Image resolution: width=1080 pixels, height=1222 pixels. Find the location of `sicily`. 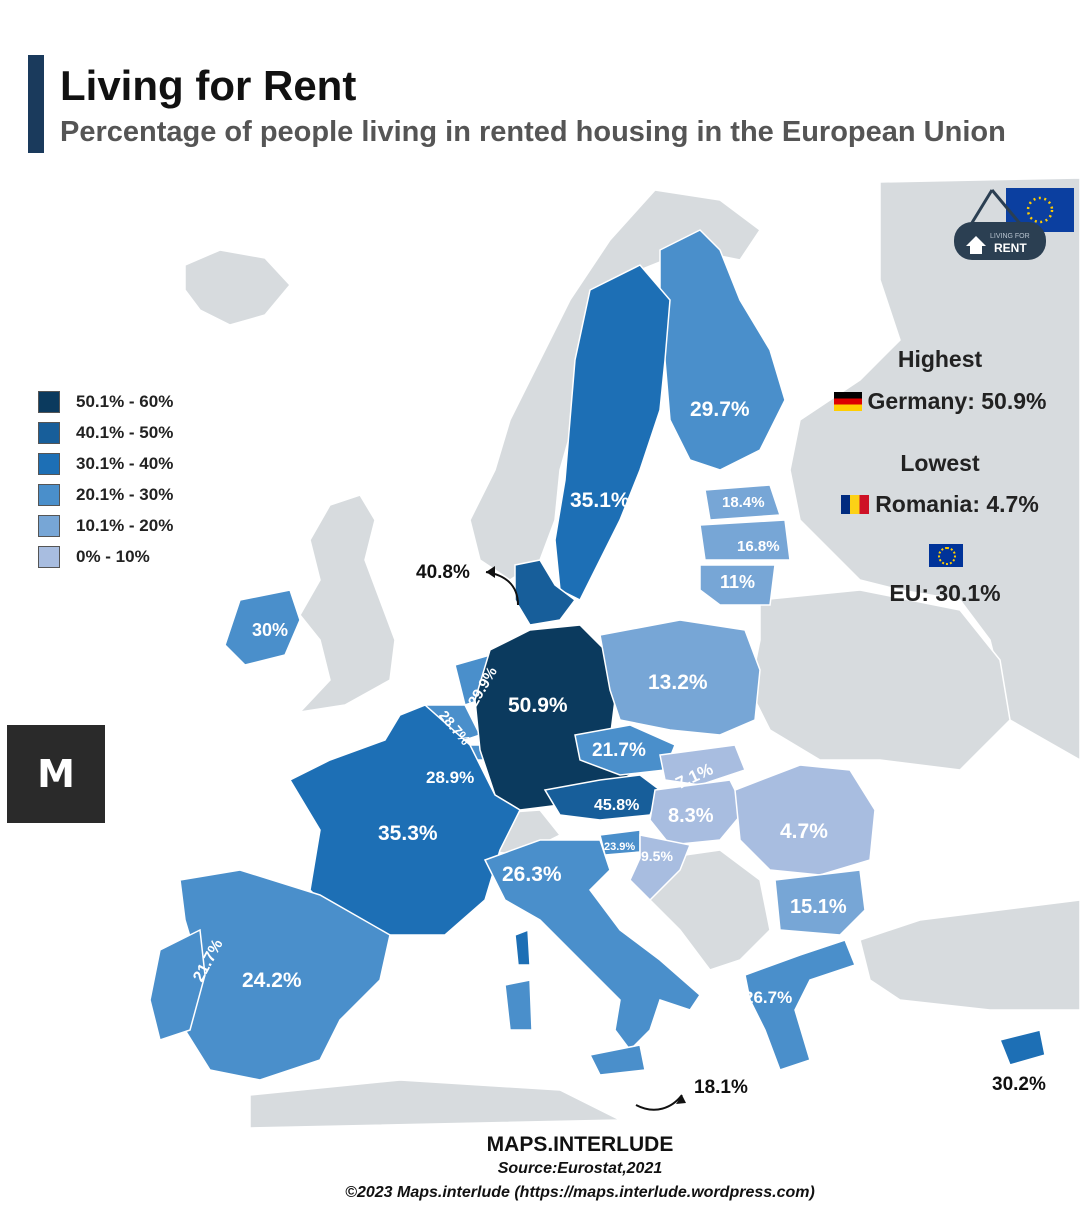

sicily is located at coordinates (617, 1060).